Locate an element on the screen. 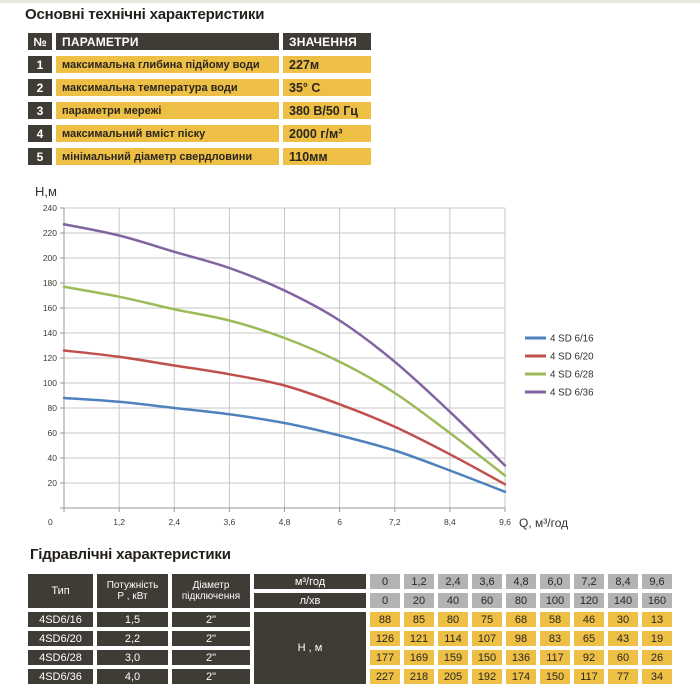  hyd-head-value: 65 is located at coordinates (589, 638).